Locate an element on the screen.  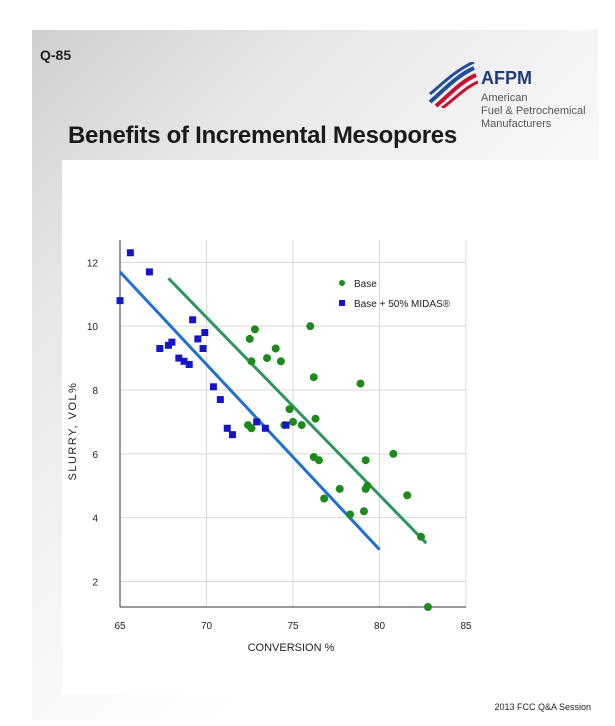
legend-label: Base + 50% MIDAS® is located at coordinates (402, 304).